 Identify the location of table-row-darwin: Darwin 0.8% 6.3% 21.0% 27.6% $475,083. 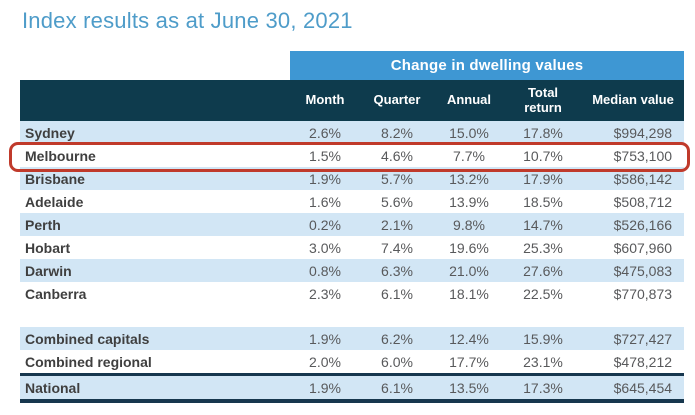
(352, 270).